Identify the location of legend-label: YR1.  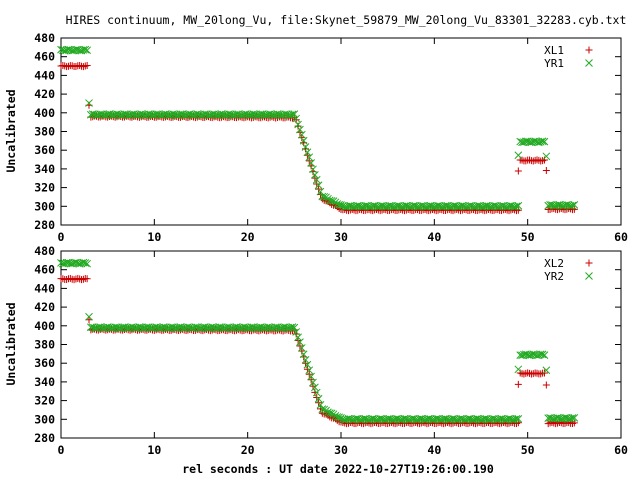
(554, 63).